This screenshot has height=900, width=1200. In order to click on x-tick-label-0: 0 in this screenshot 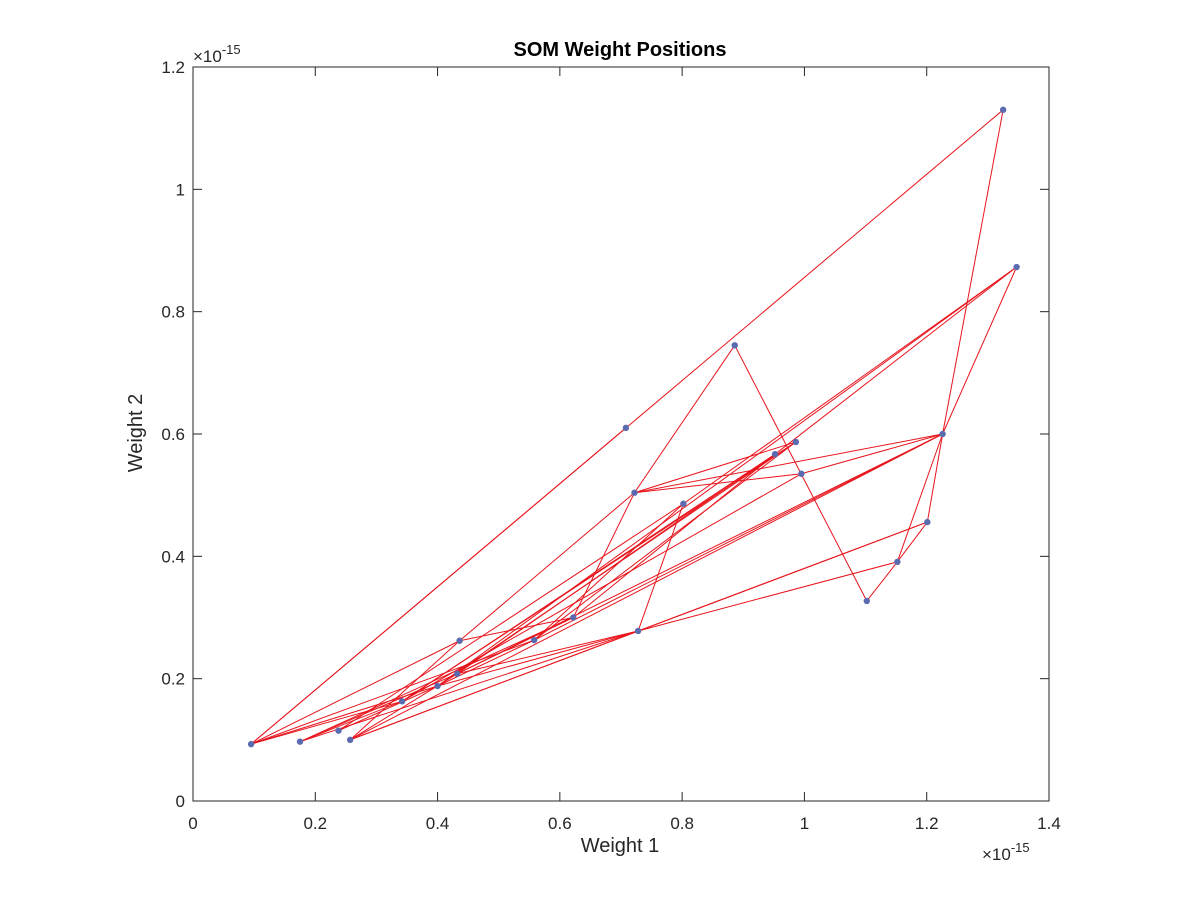, I will do `click(192, 823)`.